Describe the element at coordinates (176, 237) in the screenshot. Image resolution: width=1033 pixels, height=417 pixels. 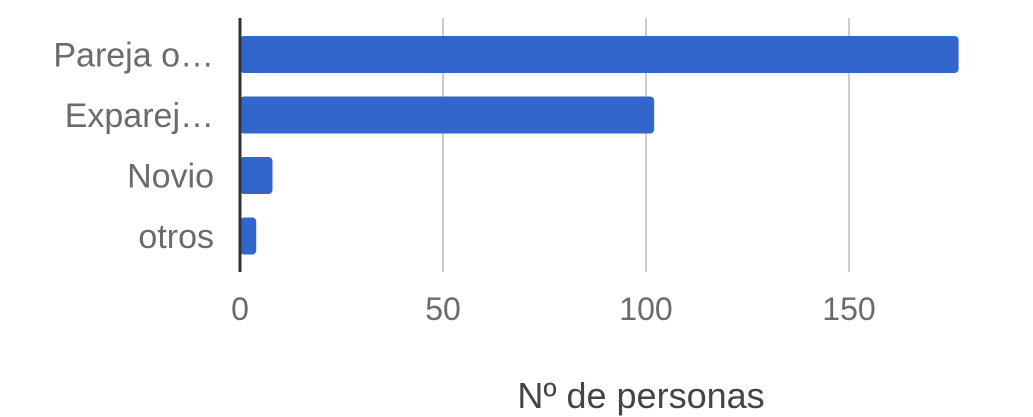
I see `category-label-3: otros` at that location.